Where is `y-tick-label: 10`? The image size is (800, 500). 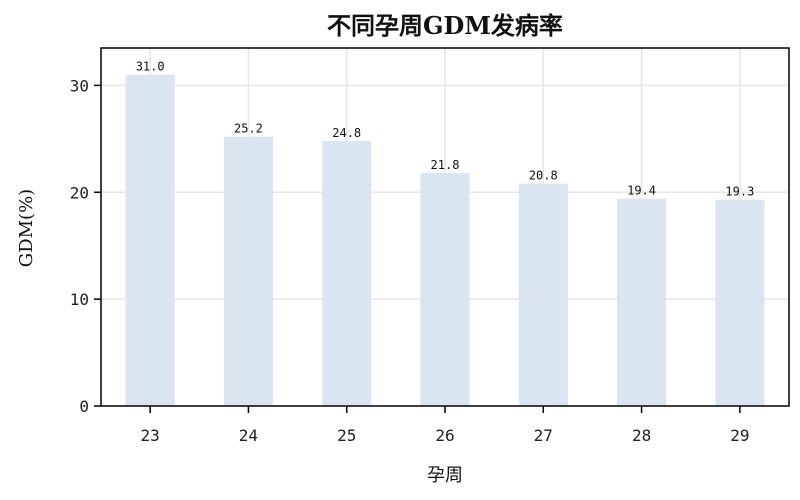
y-tick-label: 10 is located at coordinates (79, 299).